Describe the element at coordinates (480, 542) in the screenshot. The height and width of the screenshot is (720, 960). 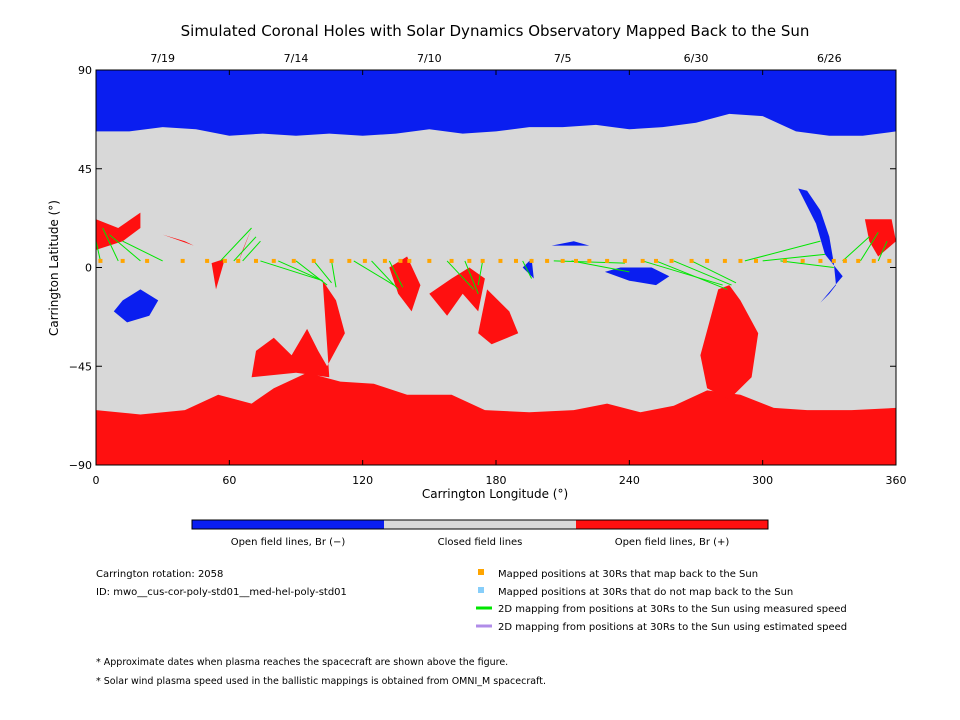
I see `colorbar-label-closed: Closed field lines` at that location.